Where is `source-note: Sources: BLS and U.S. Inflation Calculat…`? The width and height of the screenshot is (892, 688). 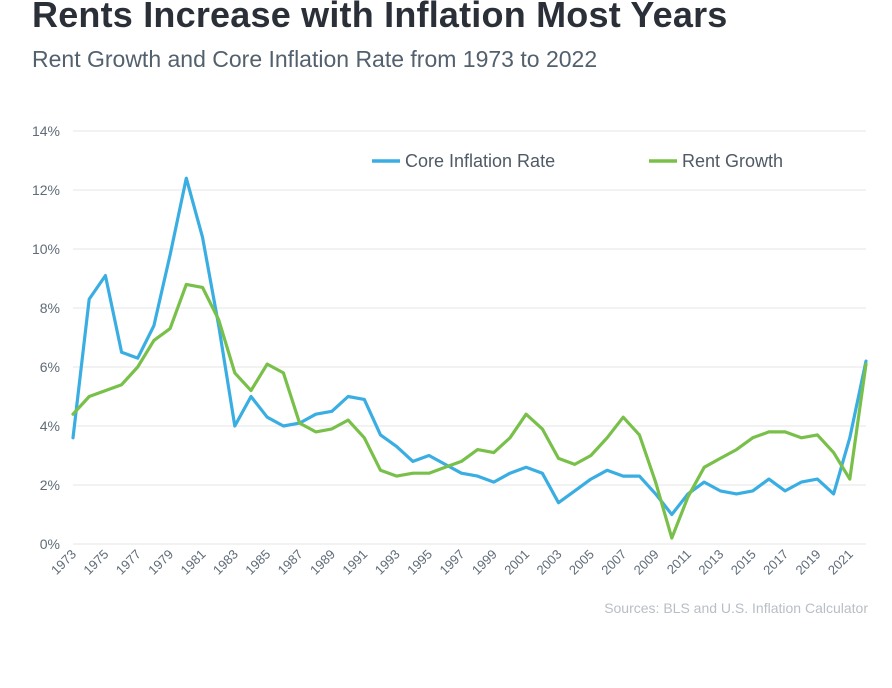 source-note: Sources: BLS and U.S. Inflation Calculat… is located at coordinates (736, 608).